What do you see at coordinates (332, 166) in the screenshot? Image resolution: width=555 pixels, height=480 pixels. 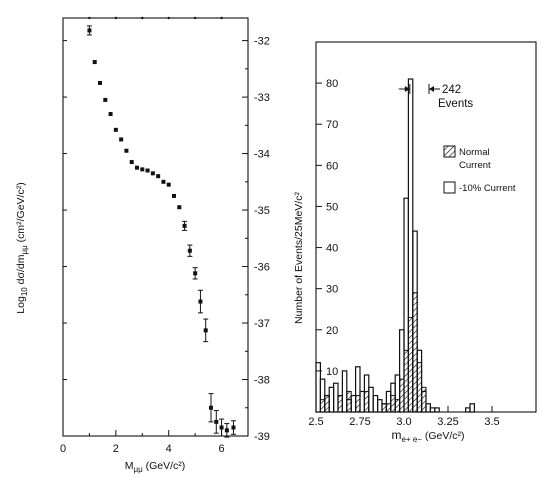 I see `right-ytick-label: 60` at bounding box center [332, 166].